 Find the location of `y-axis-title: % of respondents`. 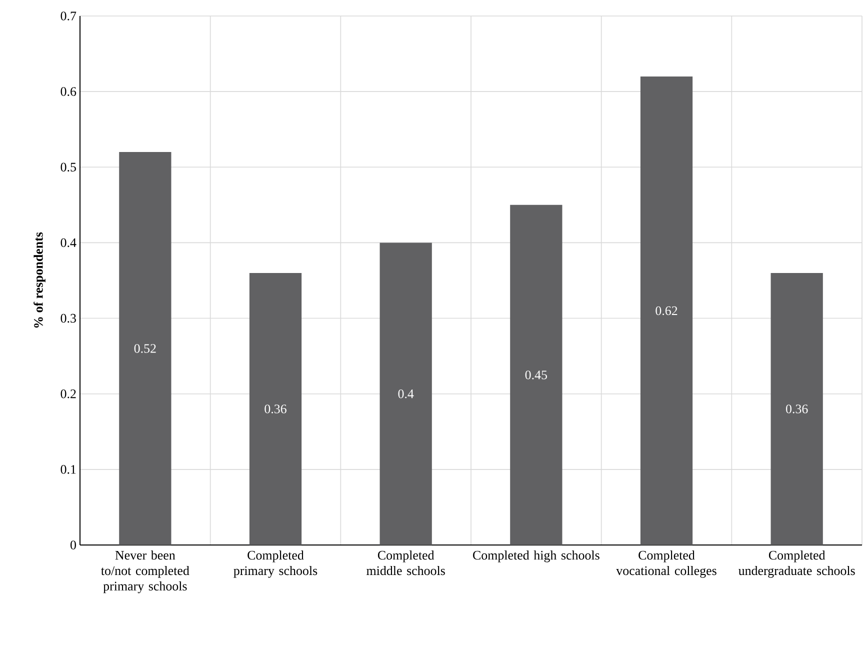

y-axis-title: % of respondents is located at coordinates (40, 280).